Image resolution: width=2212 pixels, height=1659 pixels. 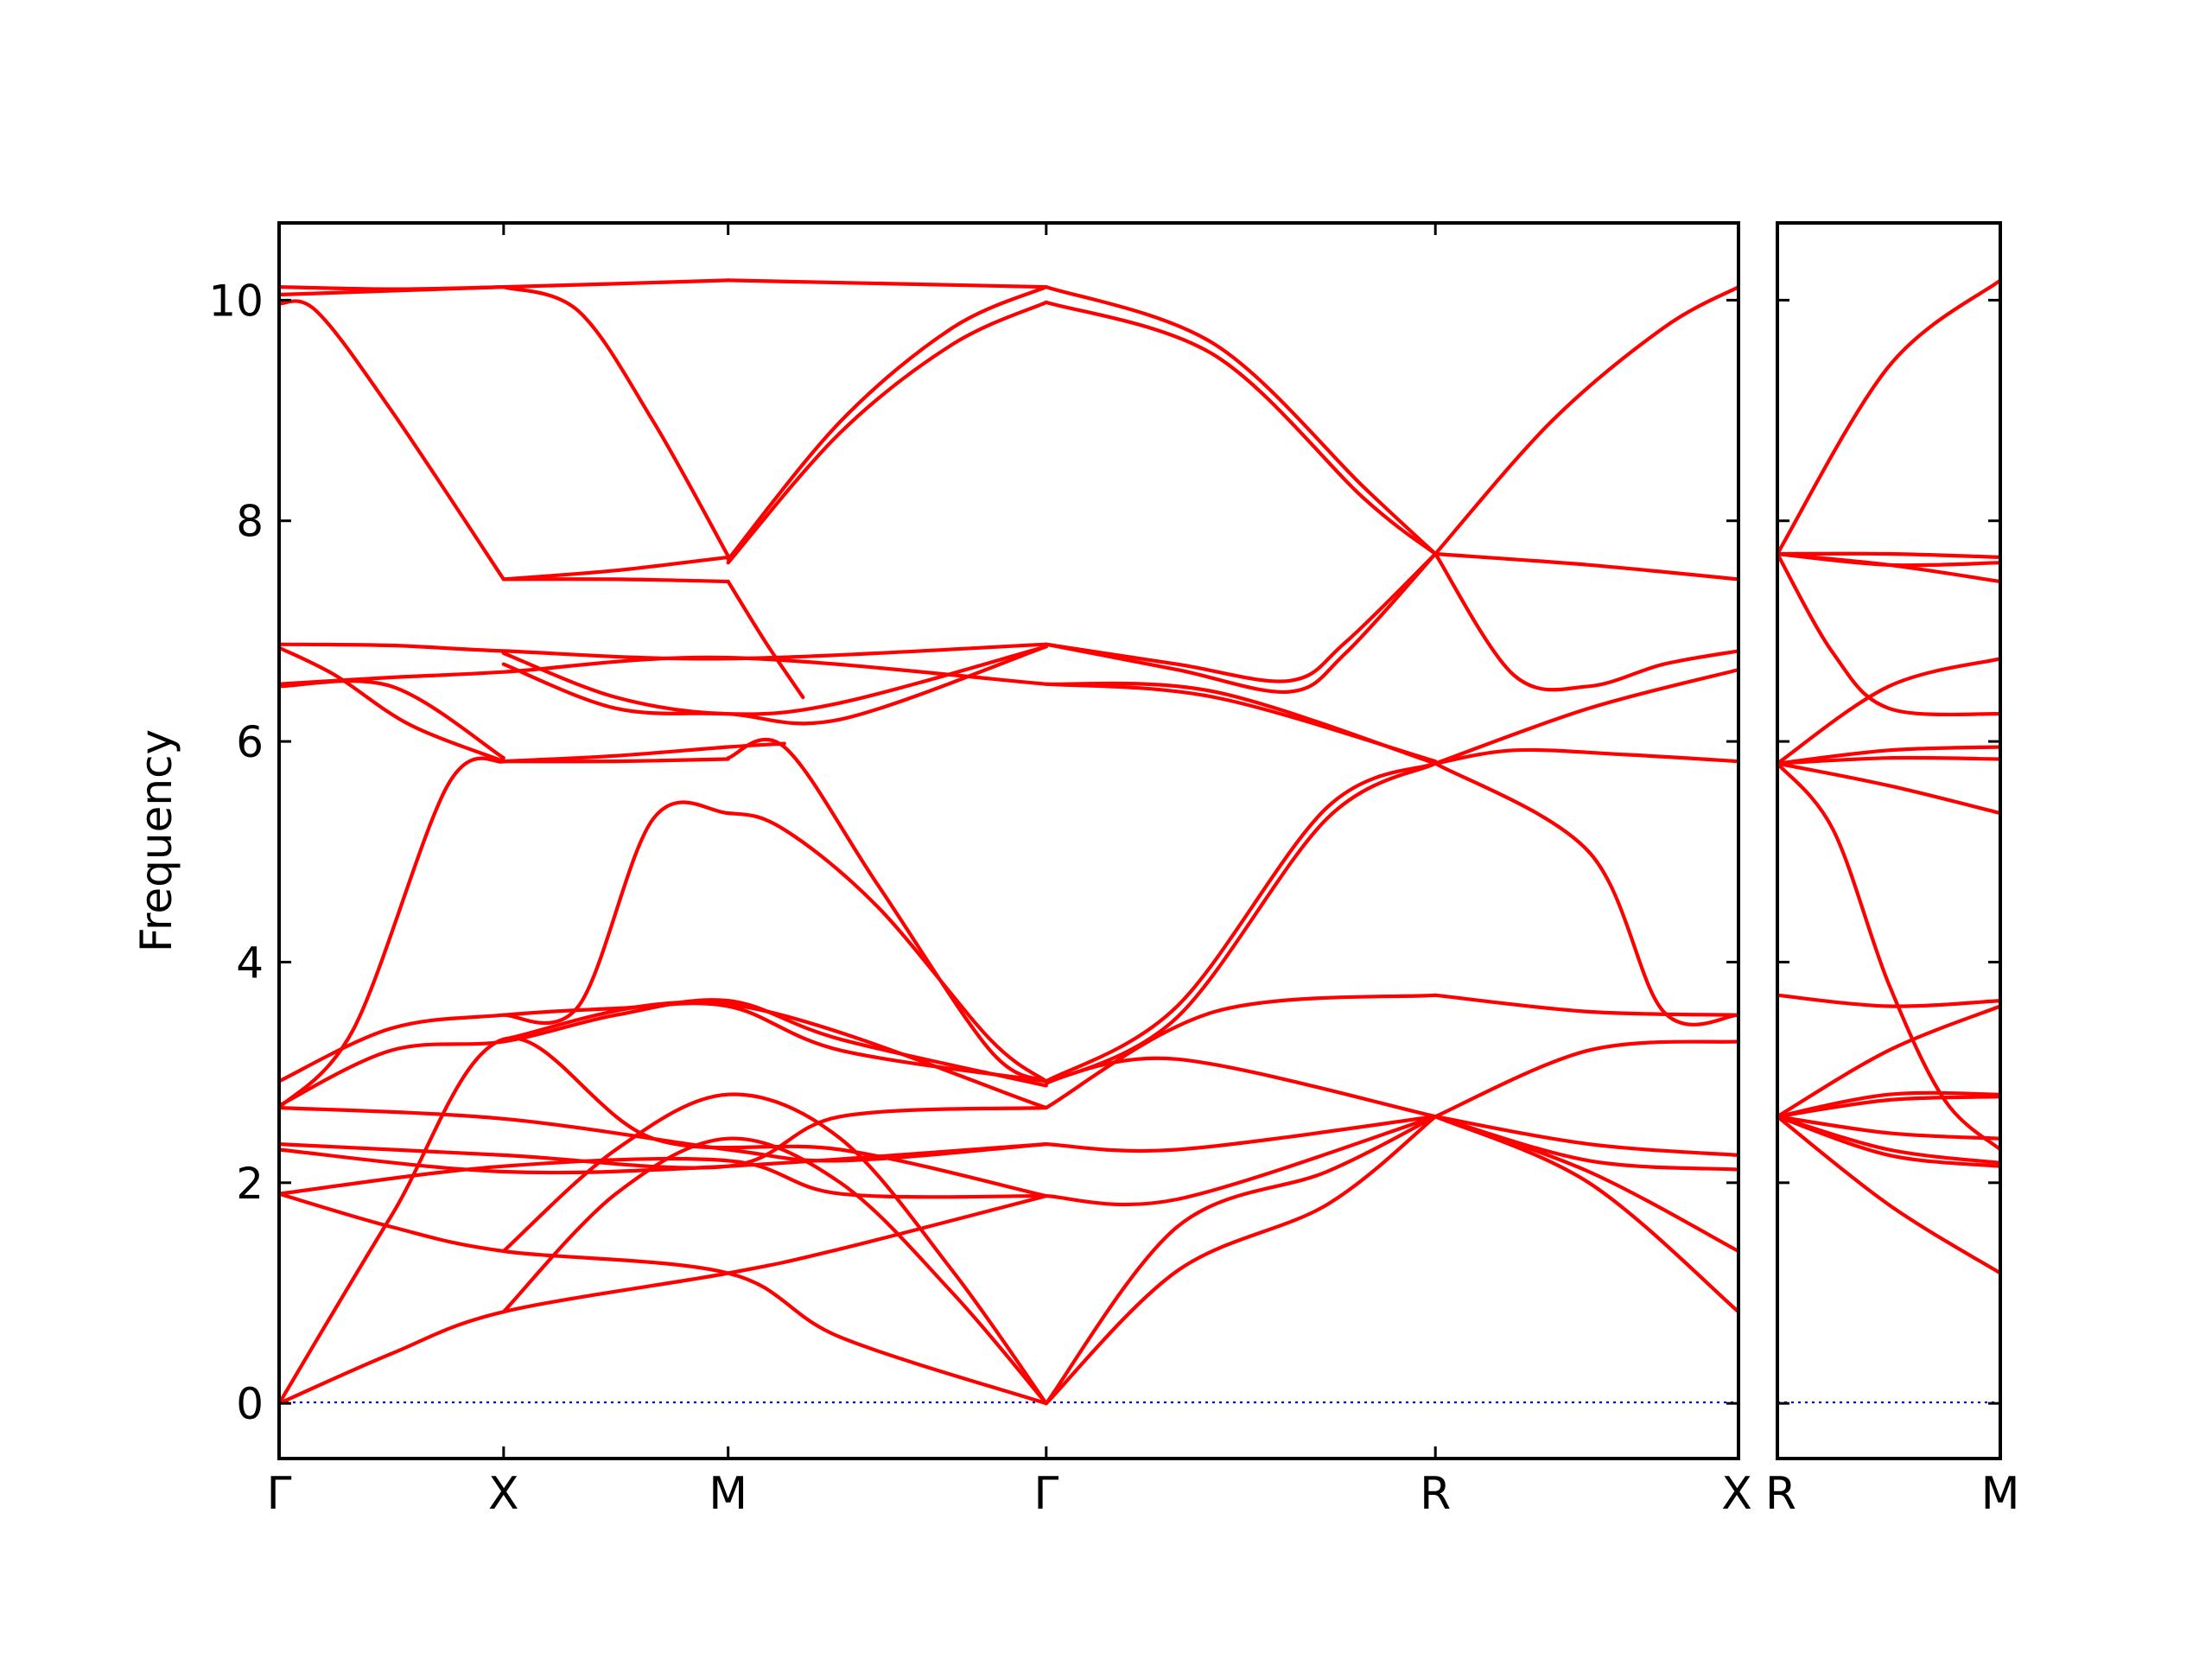 I want to click on y-tick-label: 0, so click(x=250, y=1404).